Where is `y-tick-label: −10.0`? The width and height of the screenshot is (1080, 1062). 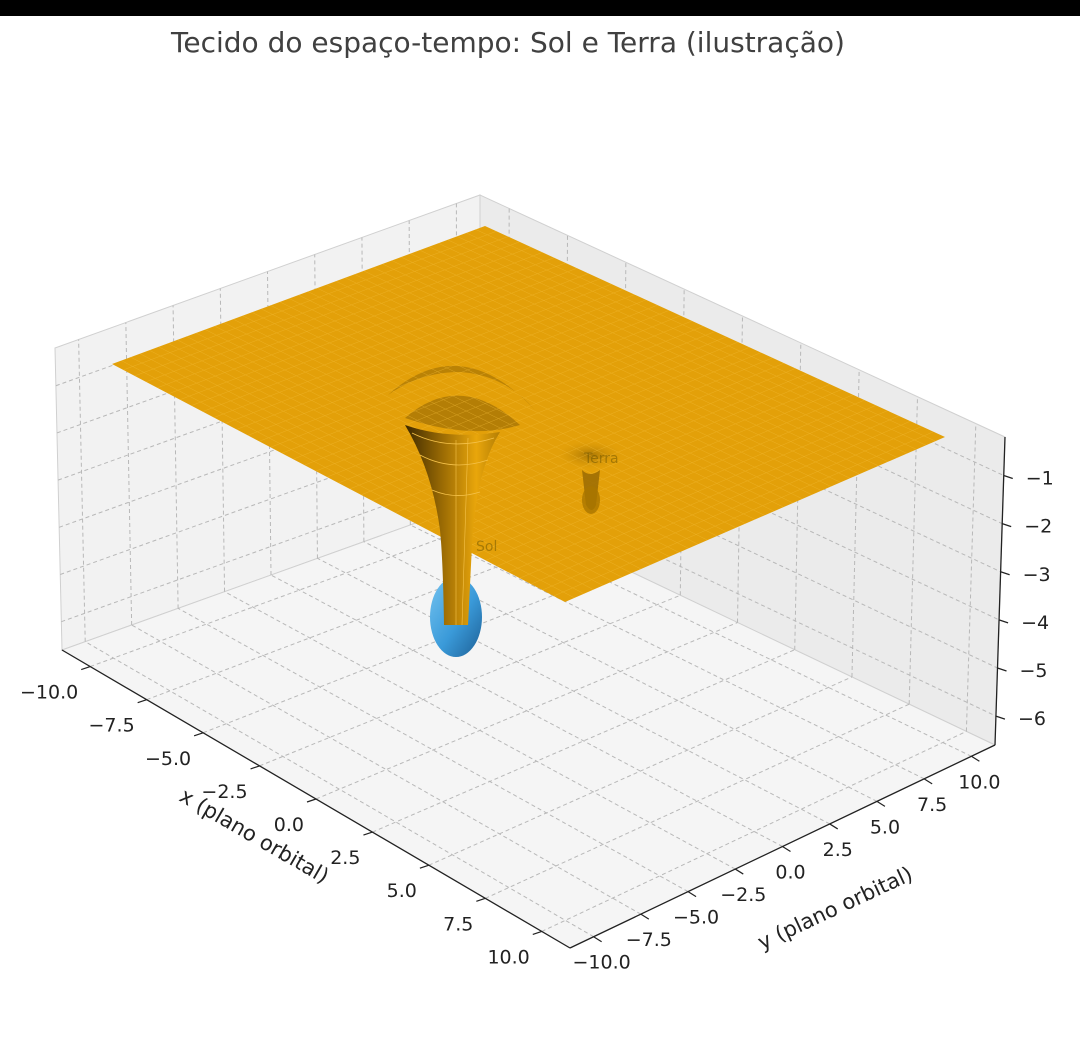
y-tick-label: −10.0 is located at coordinates (601, 963).